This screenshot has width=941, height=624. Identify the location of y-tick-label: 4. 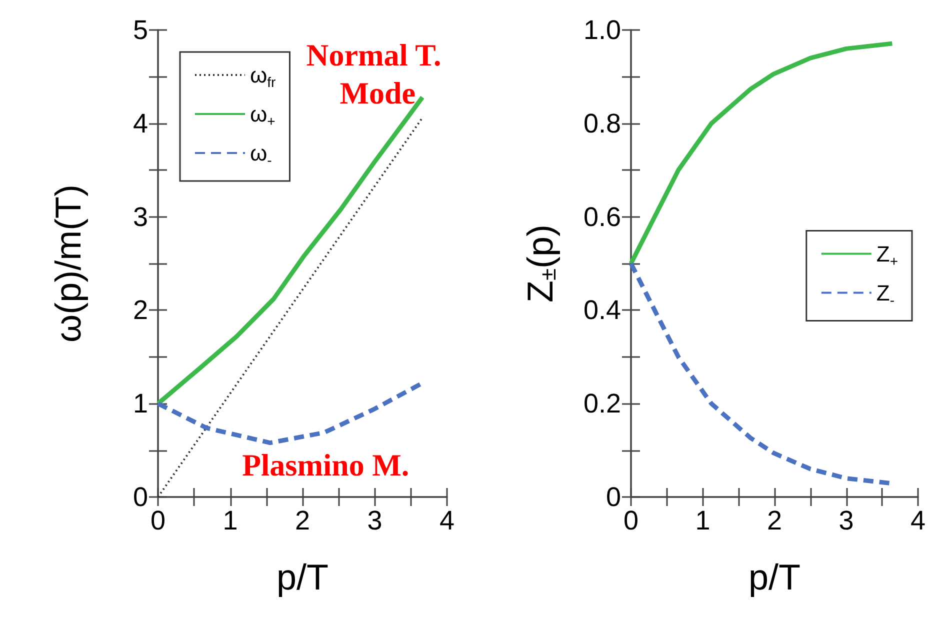
(140, 123).